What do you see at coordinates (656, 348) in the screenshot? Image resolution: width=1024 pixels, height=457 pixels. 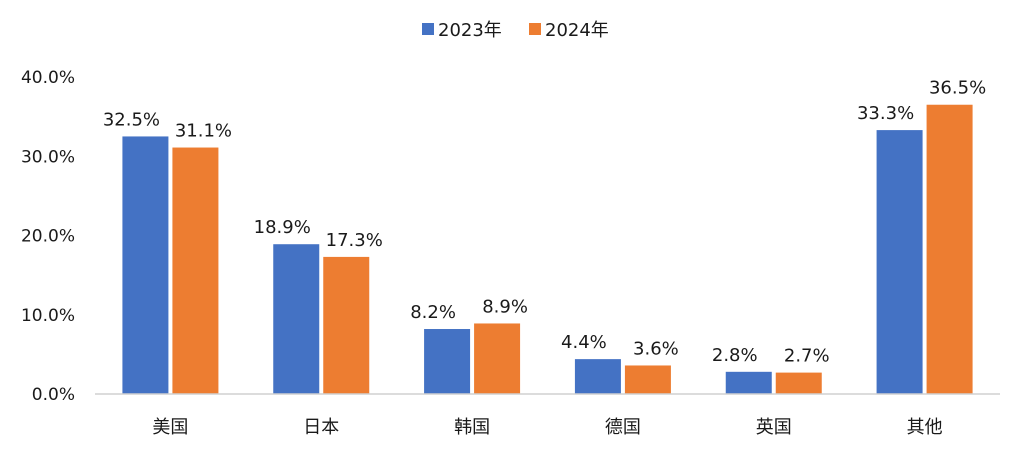 I see `data-label: 3.6%` at bounding box center [656, 348].